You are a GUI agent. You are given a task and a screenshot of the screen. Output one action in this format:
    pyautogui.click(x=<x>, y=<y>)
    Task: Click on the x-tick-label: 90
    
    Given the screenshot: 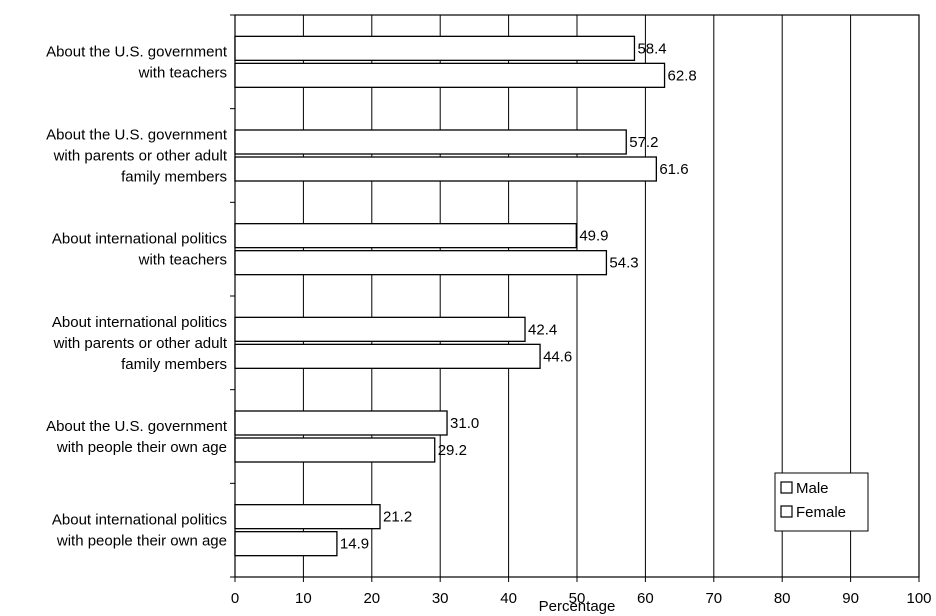 What is the action you would take?
    pyautogui.click(x=850, y=598)
    